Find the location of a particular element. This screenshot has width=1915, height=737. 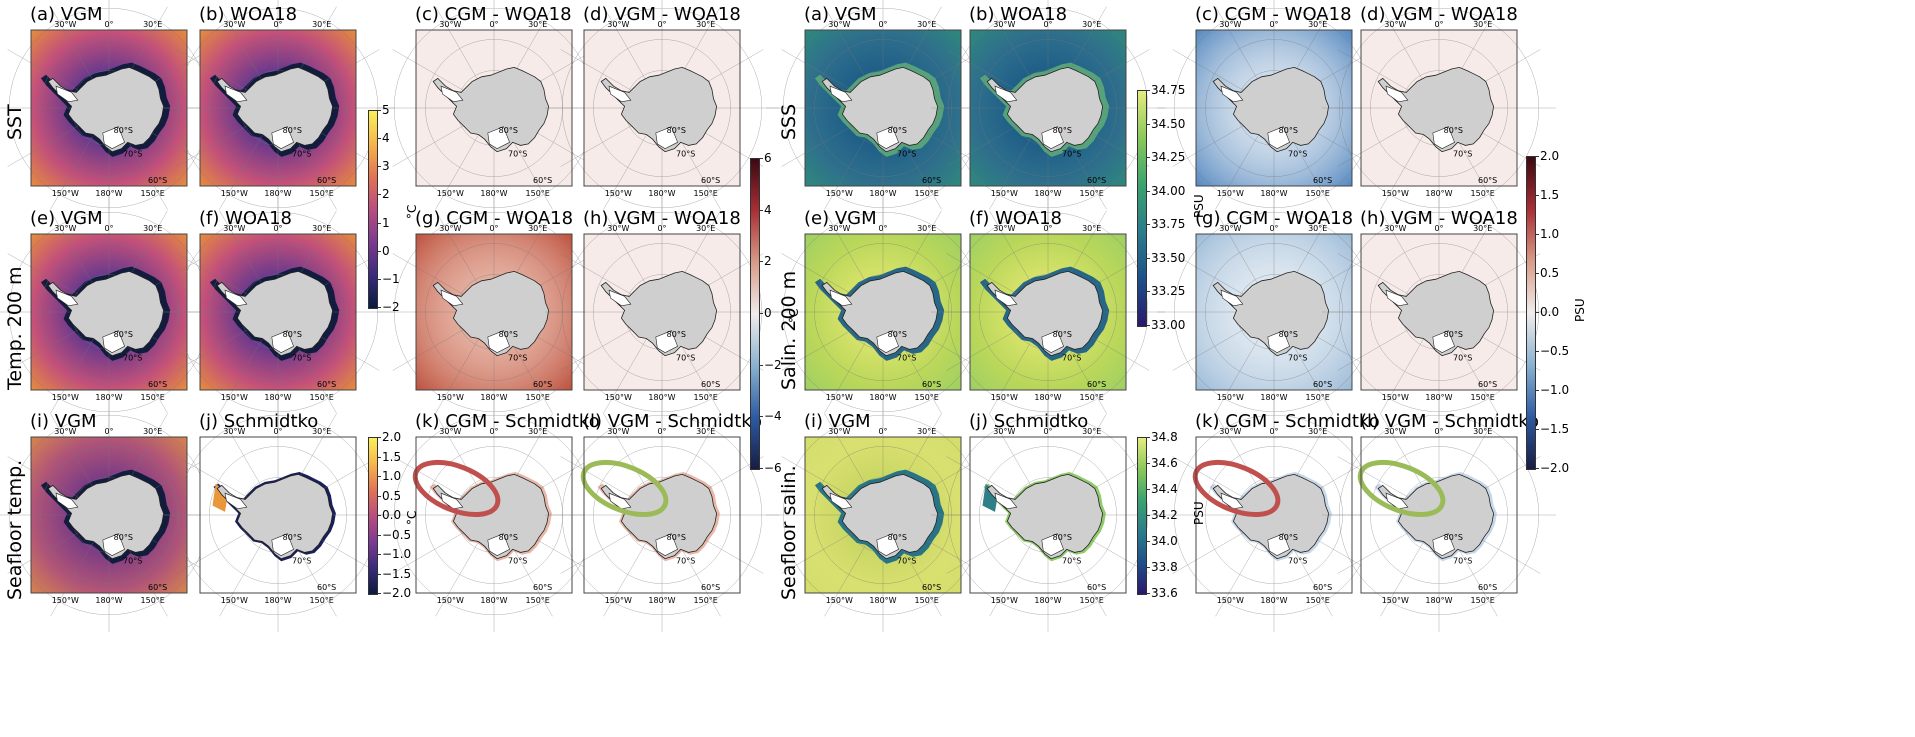

colorbar-tick-label: 34.8 is located at coordinates (1164, 437).